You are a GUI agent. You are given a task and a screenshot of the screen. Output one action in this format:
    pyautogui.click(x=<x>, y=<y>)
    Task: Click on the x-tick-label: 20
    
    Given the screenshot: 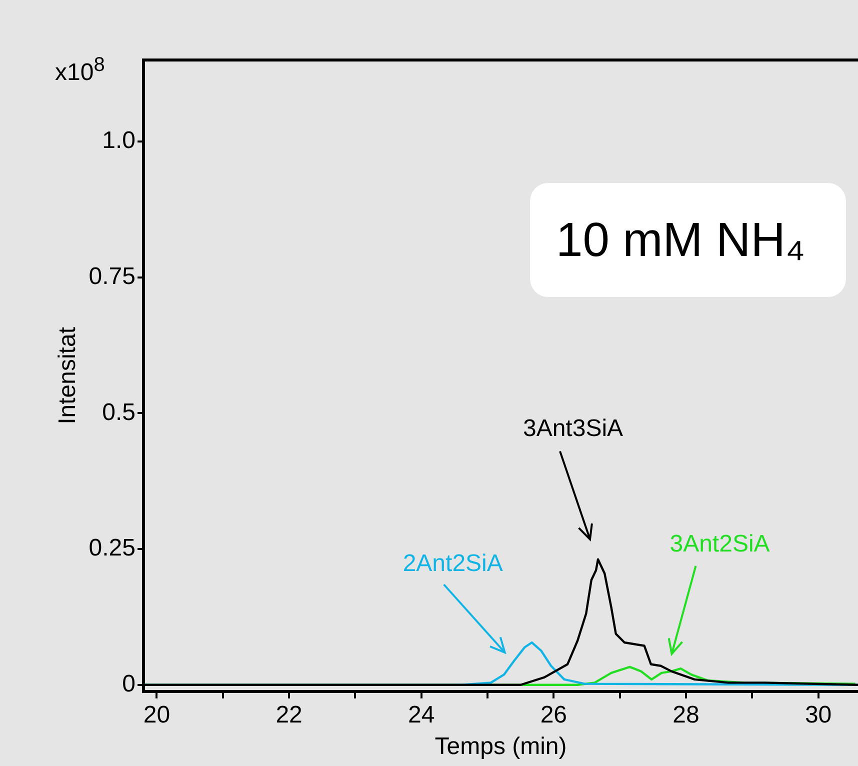 What is the action you would take?
    pyautogui.click(x=156, y=714)
    